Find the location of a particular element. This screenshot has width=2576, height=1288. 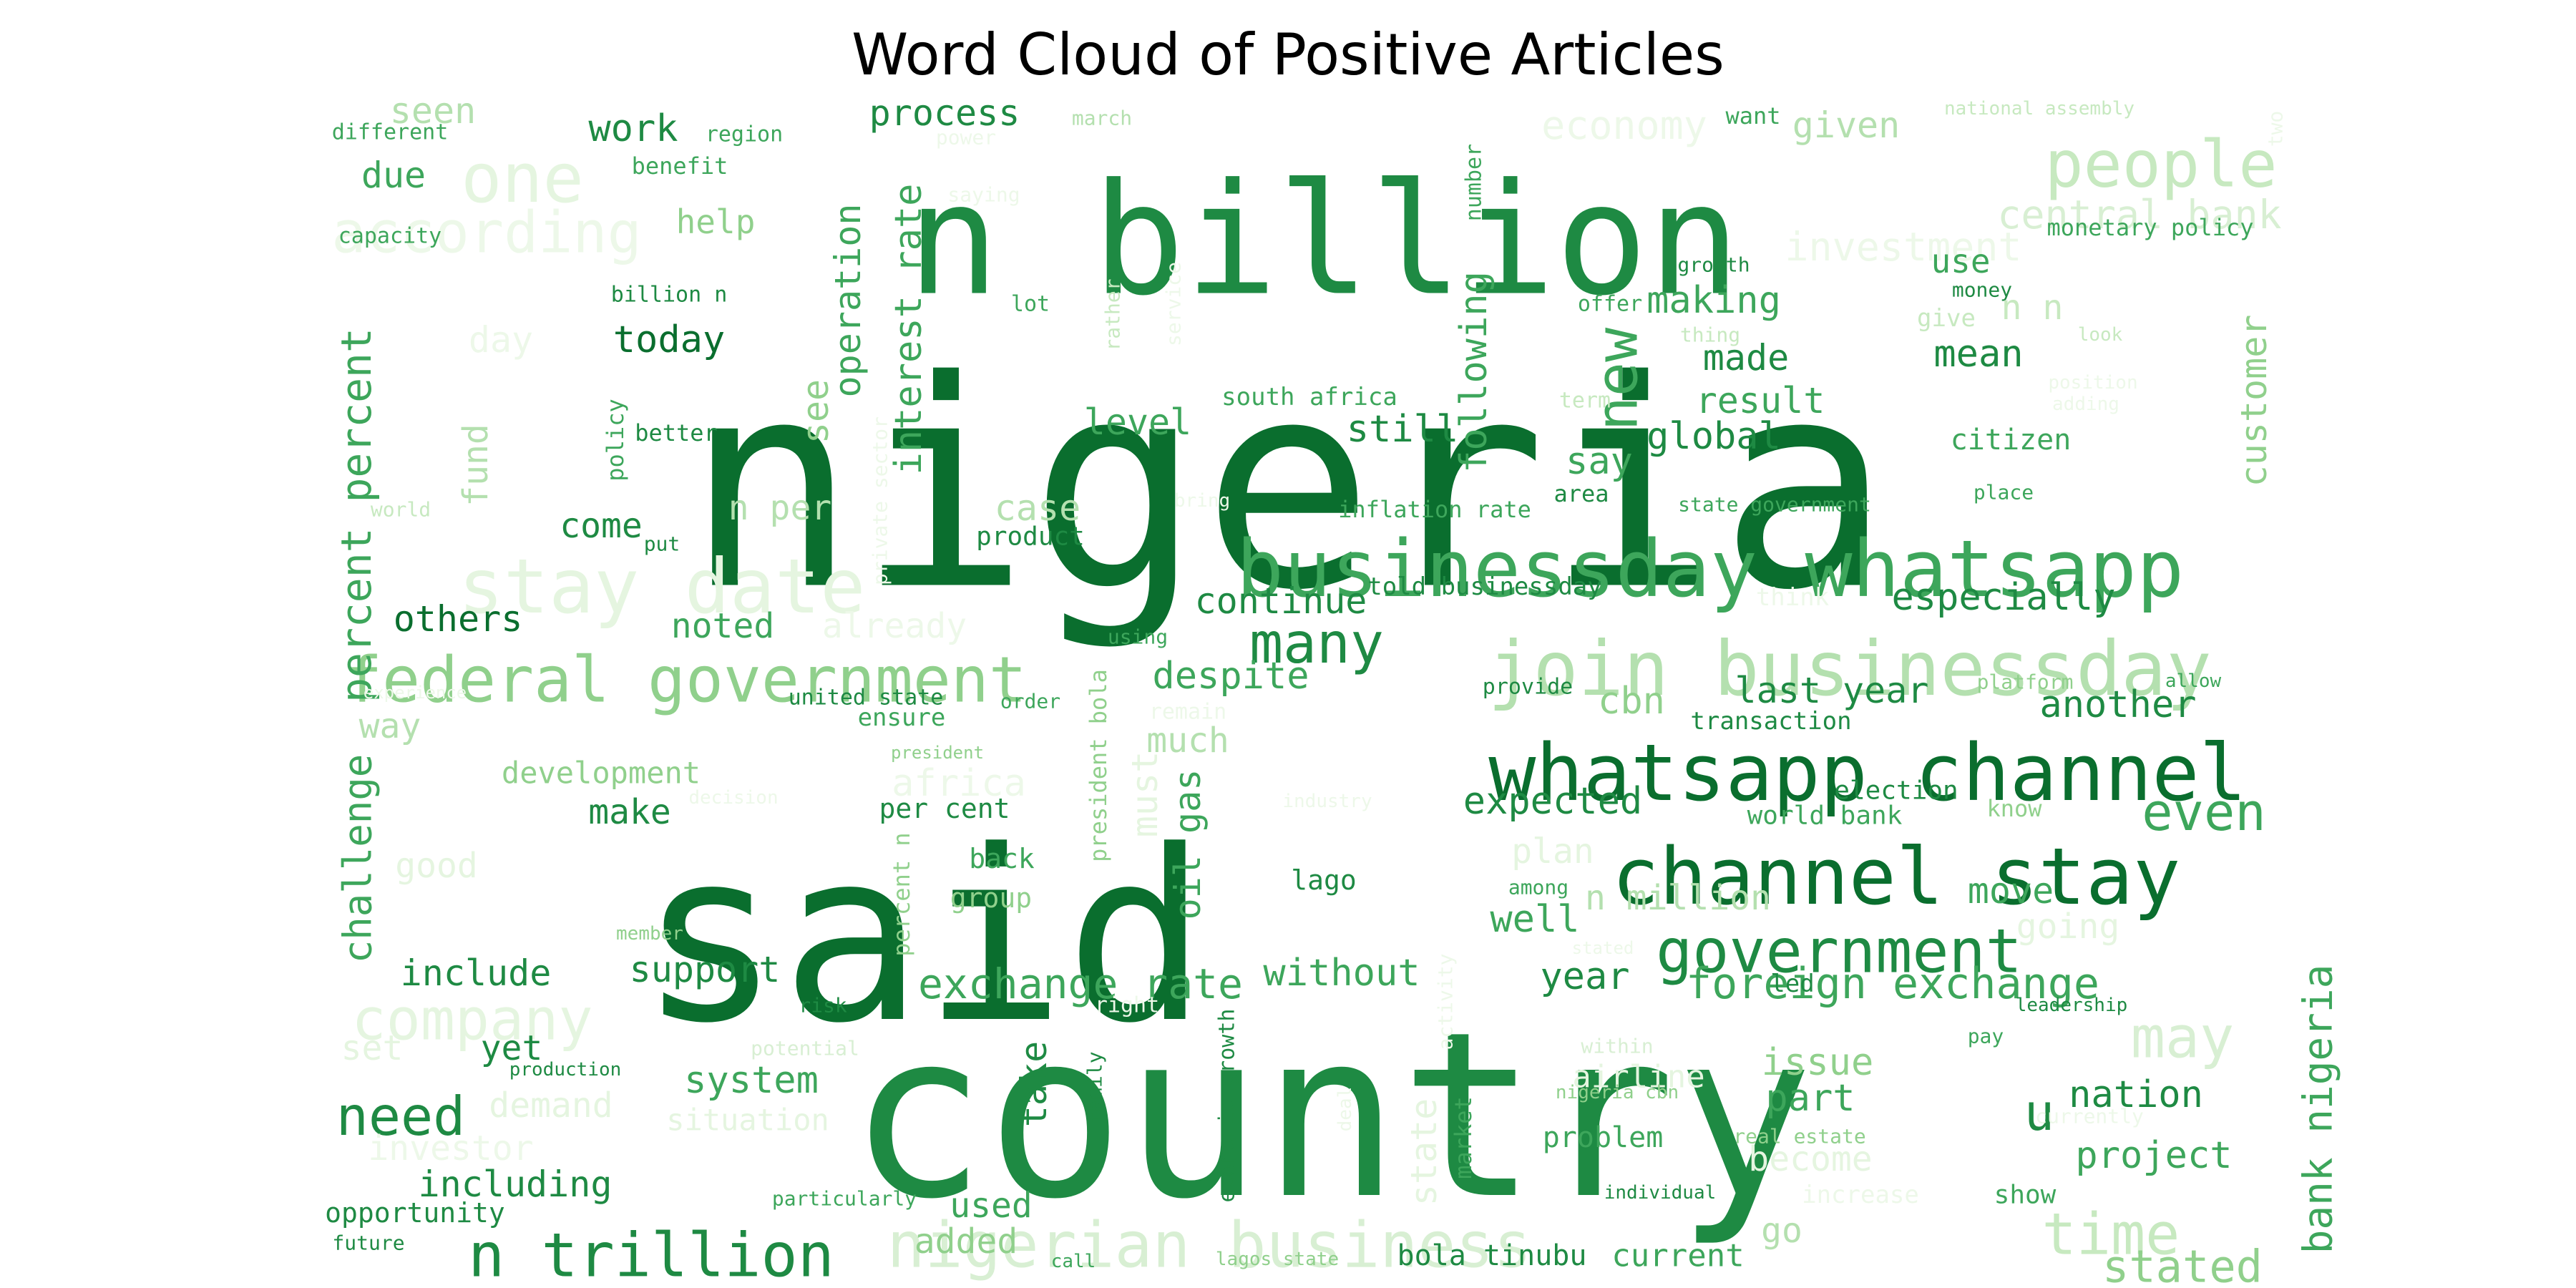

word-another: another is located at coordinates (2117, 704).